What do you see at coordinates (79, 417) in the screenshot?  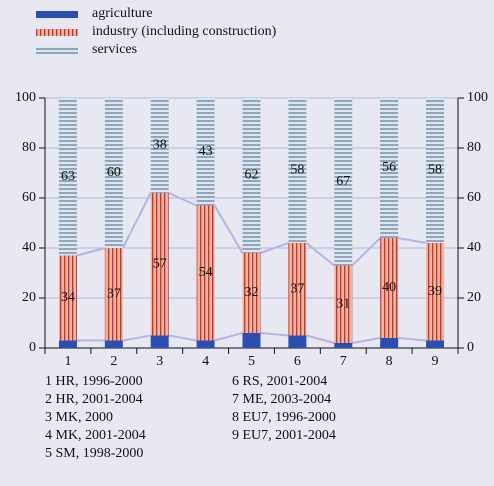 I see `note: 3 MK, 2000` at bounding box center [79, 417].